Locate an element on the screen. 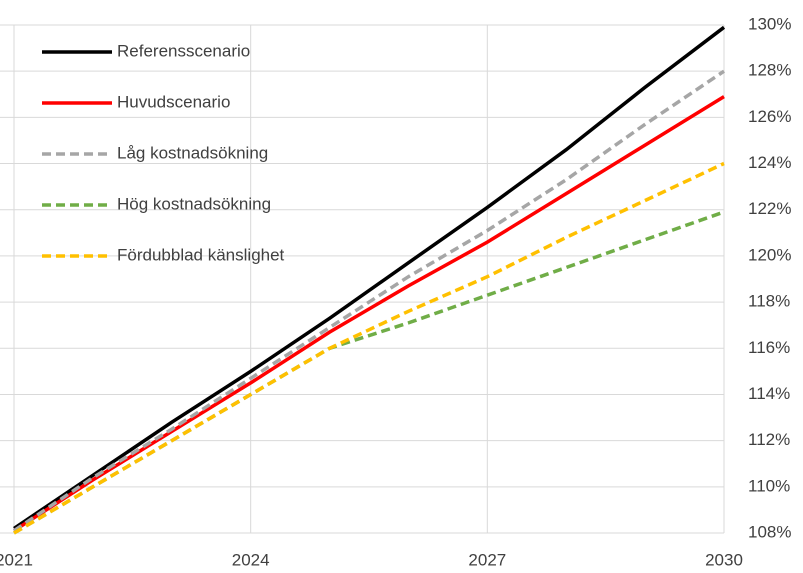 This screenshot has height=573, width=803. y-tick-label: 124% is located at coordinates (769, 162).